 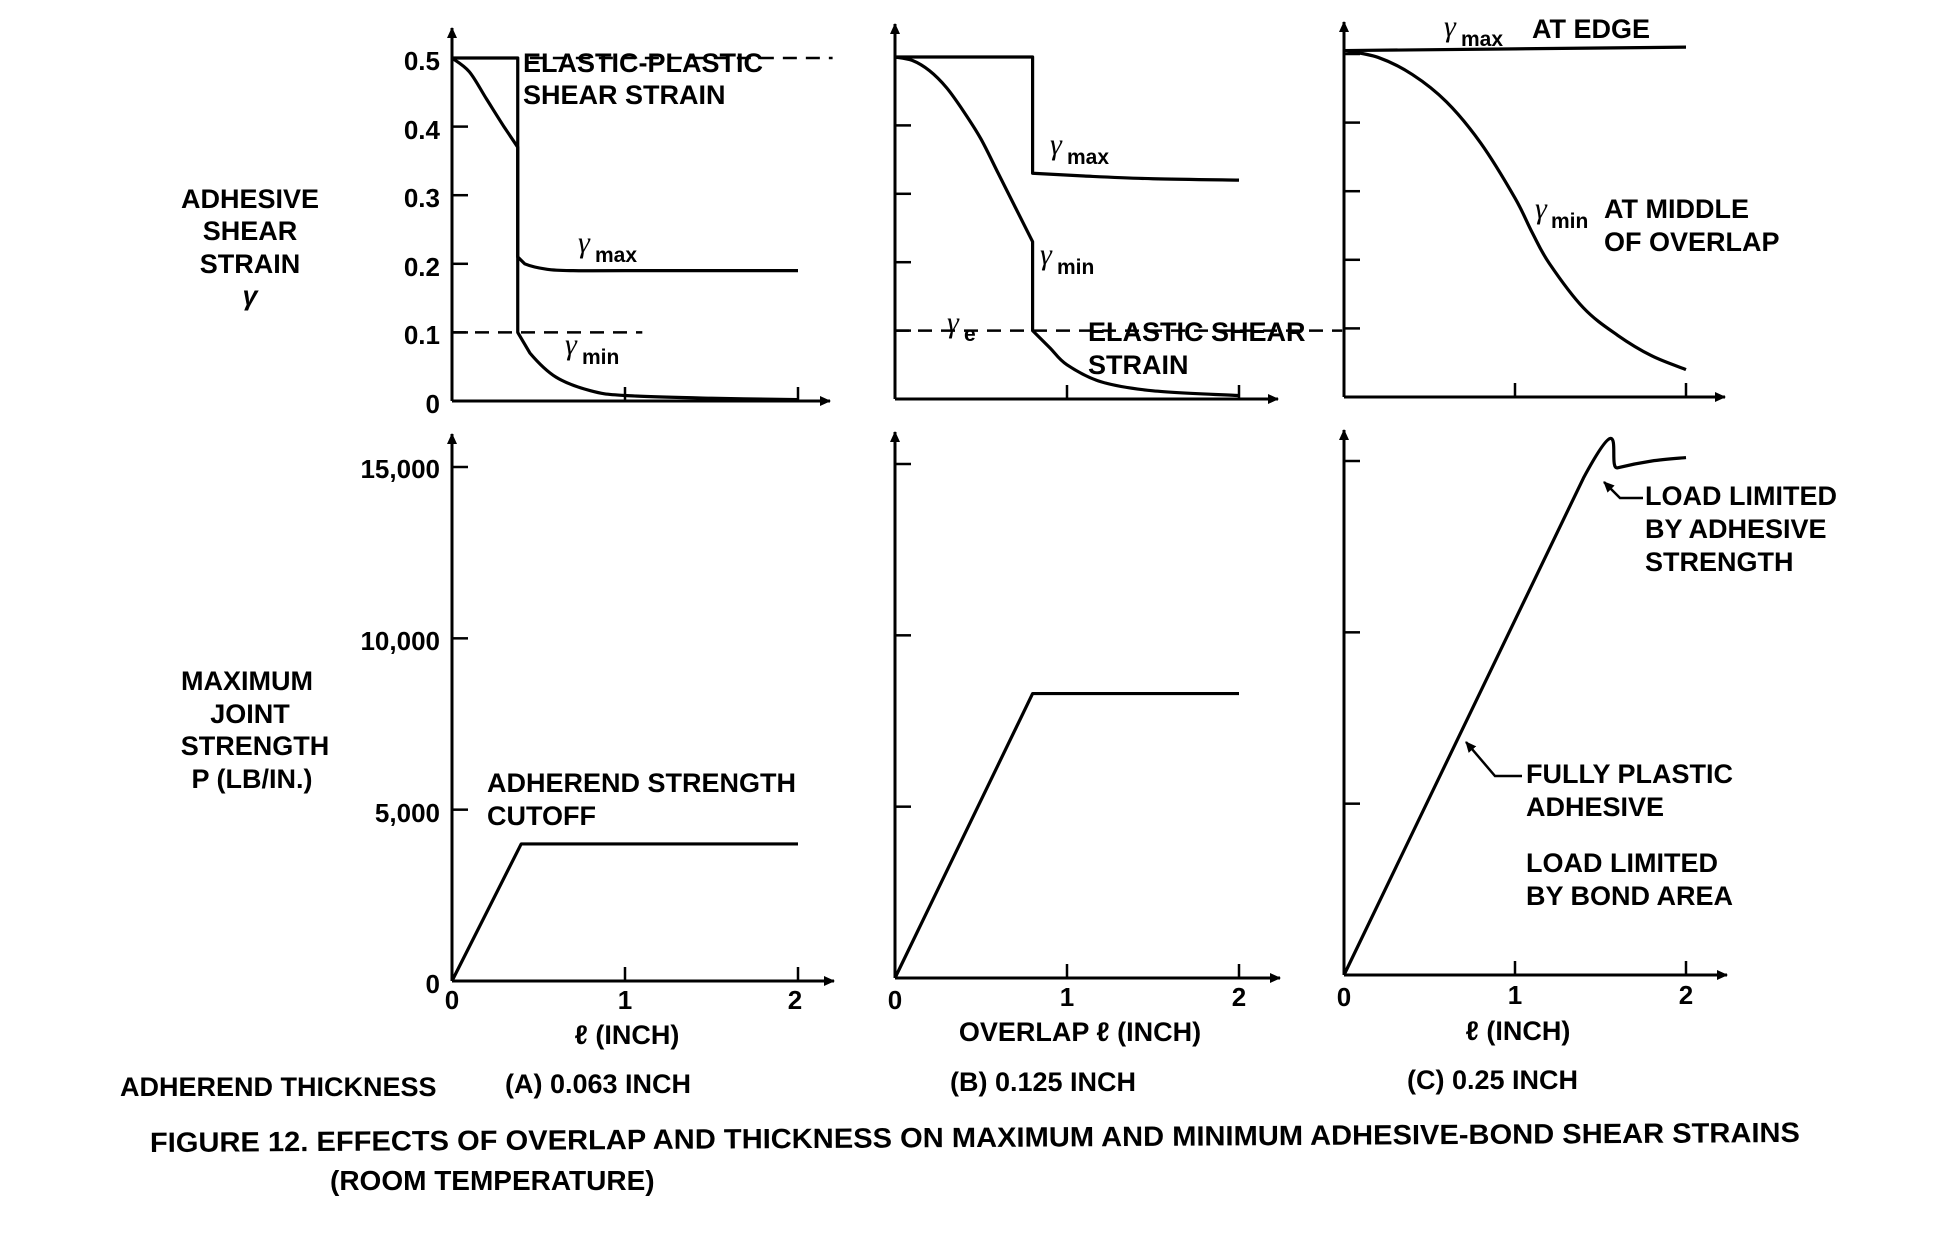 What do you see at coordinates (1138, 365) in the screenshot?
I see `annotation-elastic-shear-2: STRAIN` at bounding box center [1138, 365].